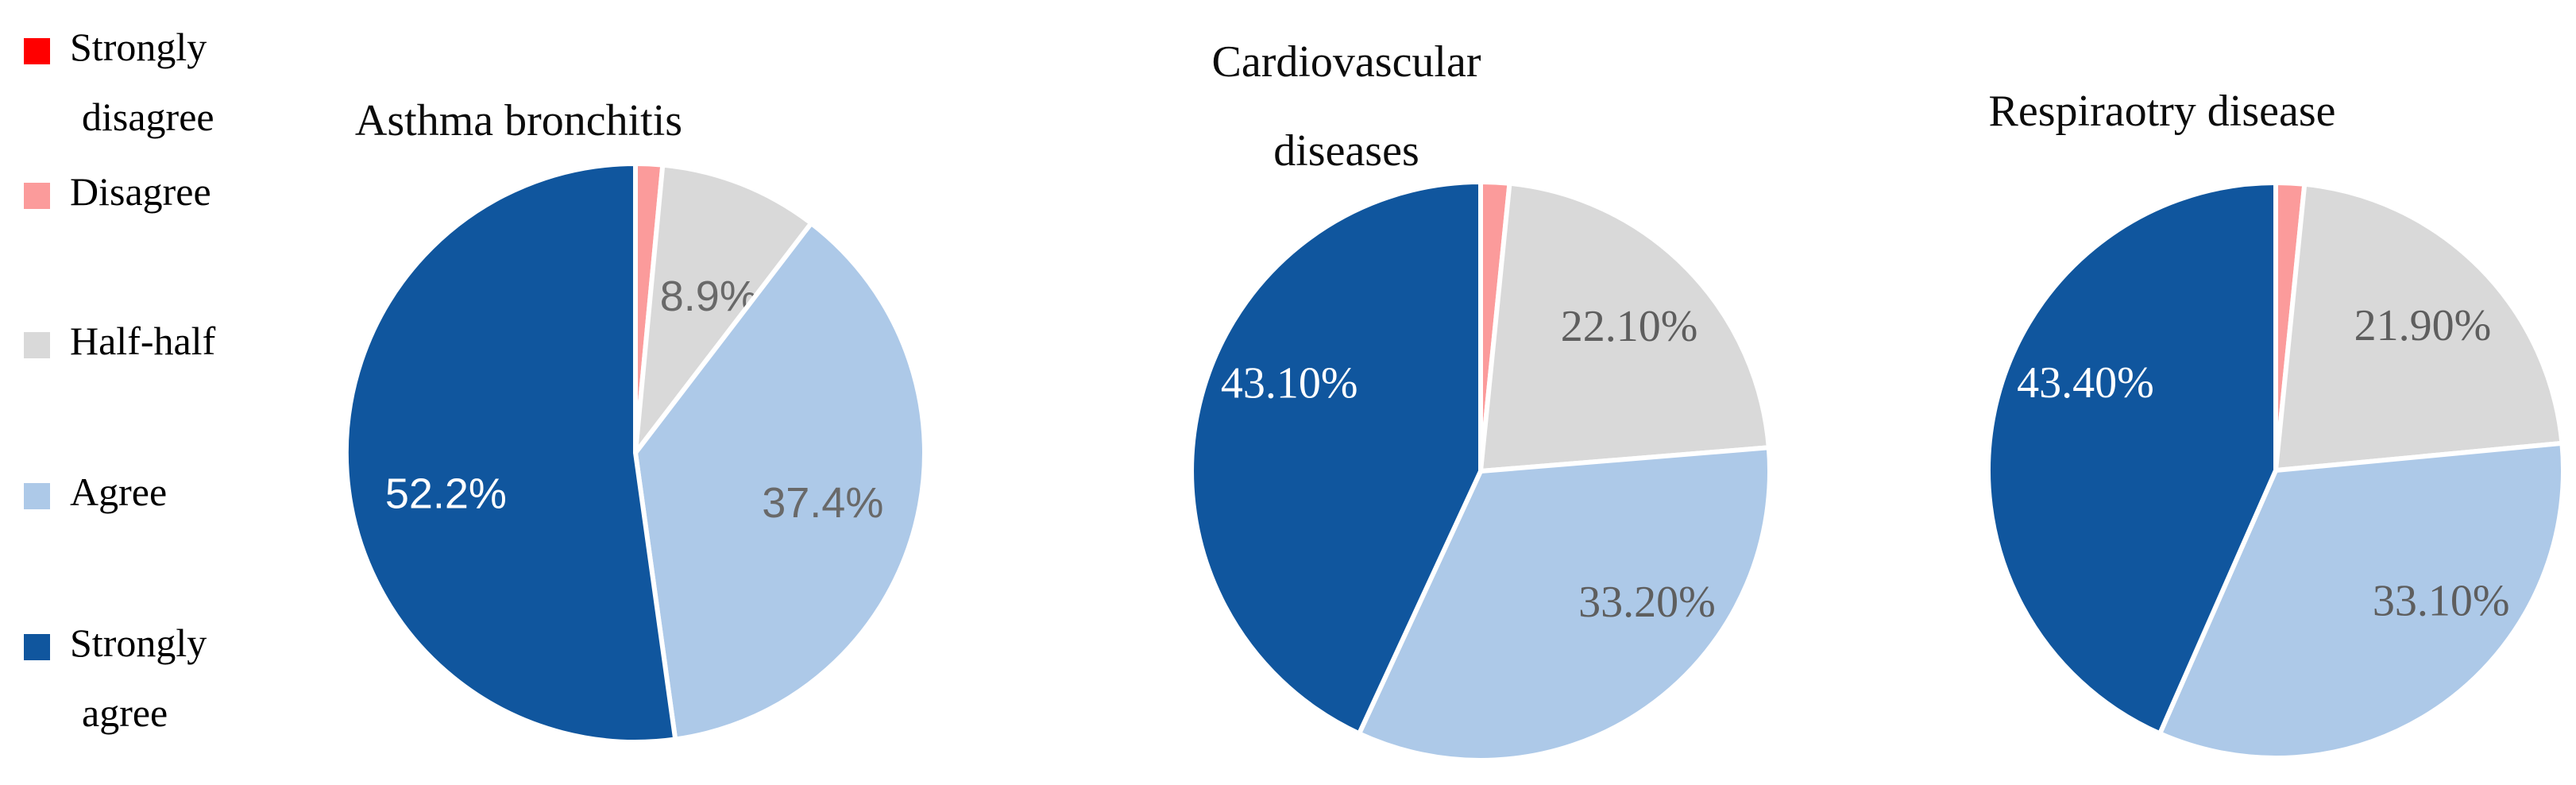  I want to click on legend-swatch-strongly-disagree, so click(37, 51).